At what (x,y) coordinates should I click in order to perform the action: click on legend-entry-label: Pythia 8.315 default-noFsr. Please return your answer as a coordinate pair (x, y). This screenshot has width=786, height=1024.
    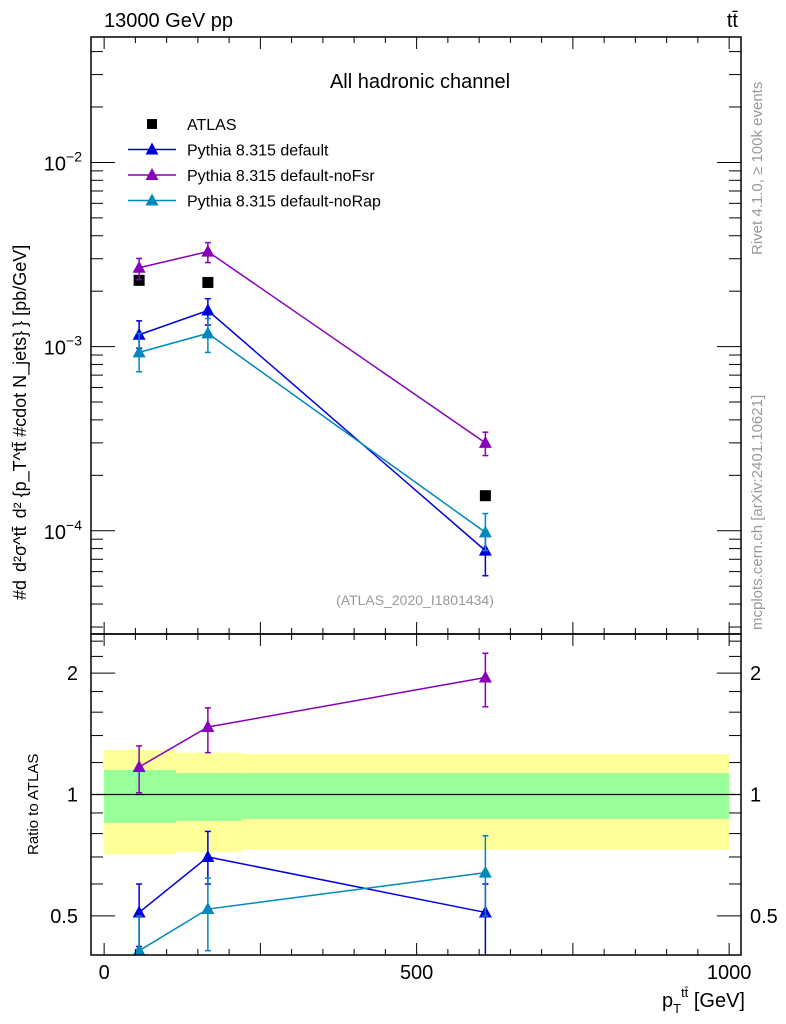
    Looking at the image, I should click on (281, 176).